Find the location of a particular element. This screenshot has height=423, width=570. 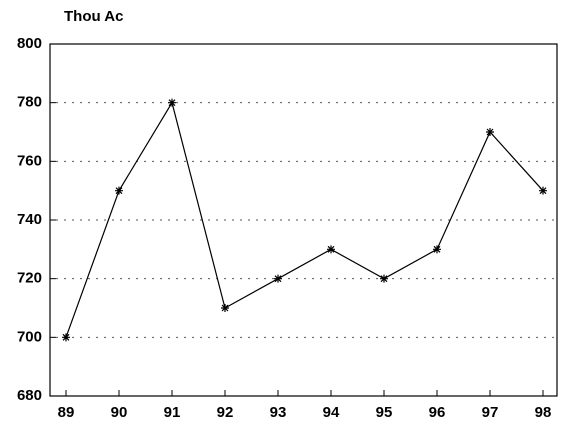

x-tick-label: 95 is located at coordinates (384, 412).